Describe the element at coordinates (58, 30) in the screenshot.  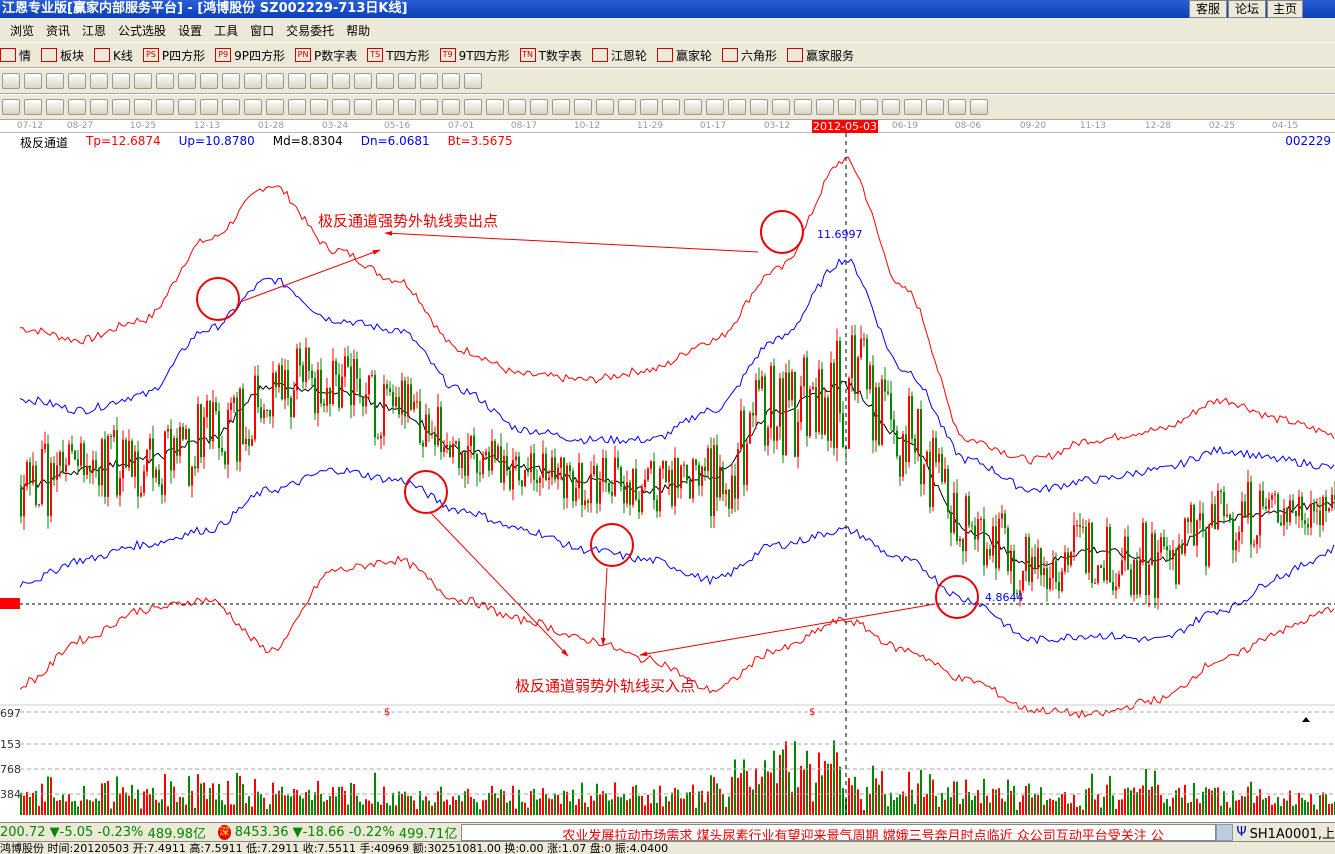
I see `menu-item: 资讯` at that location.